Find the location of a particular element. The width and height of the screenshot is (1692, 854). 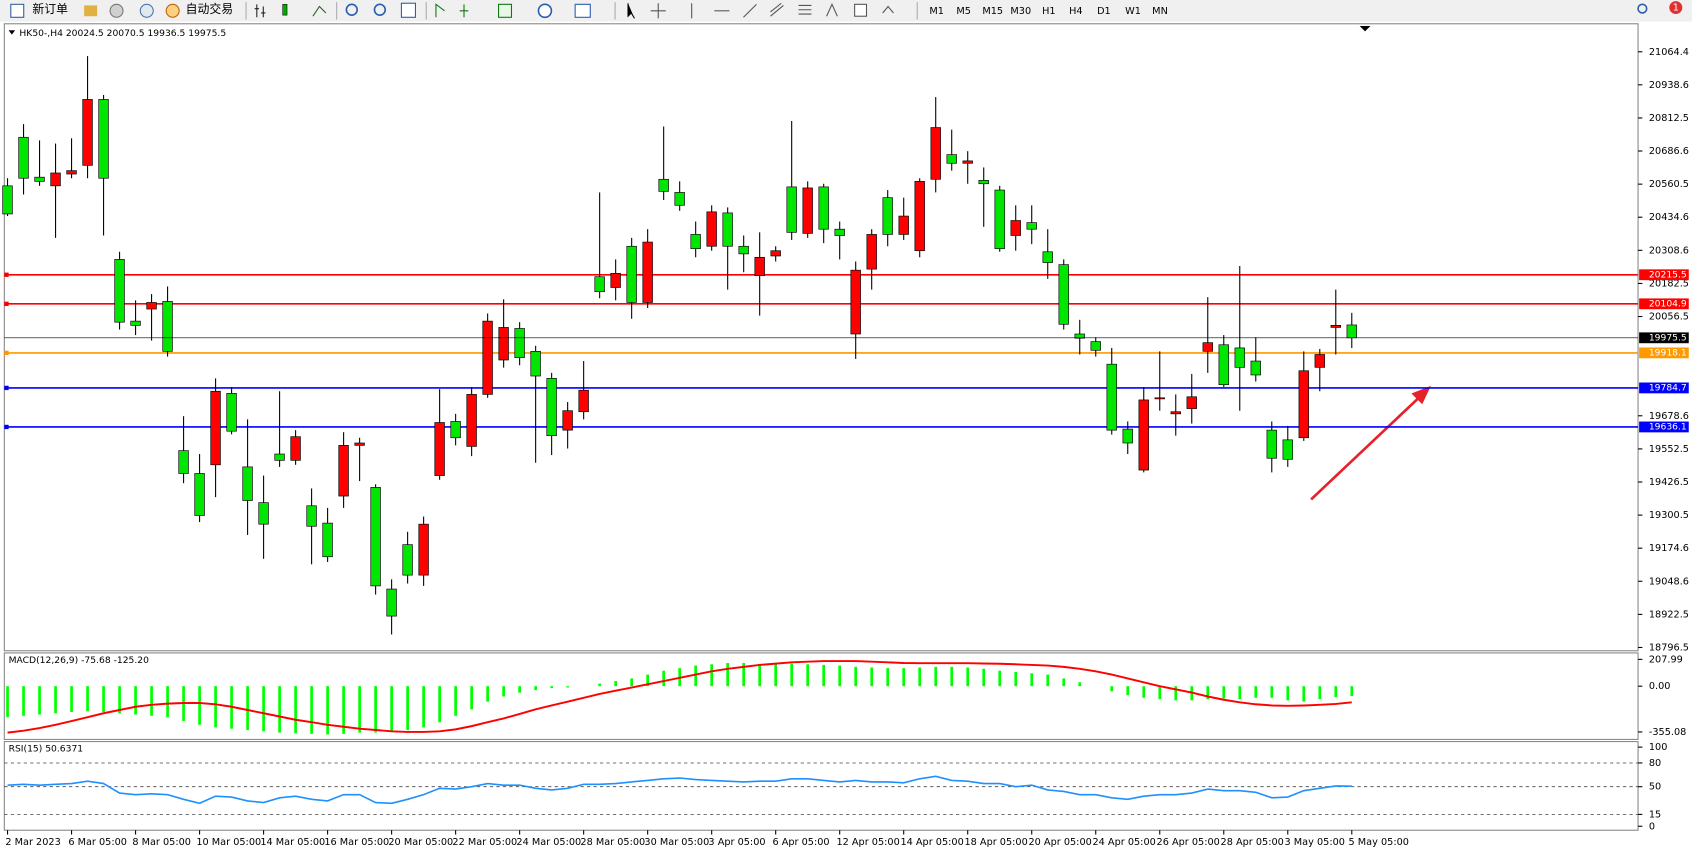

macd-pane is located at coordinates (821, 696).